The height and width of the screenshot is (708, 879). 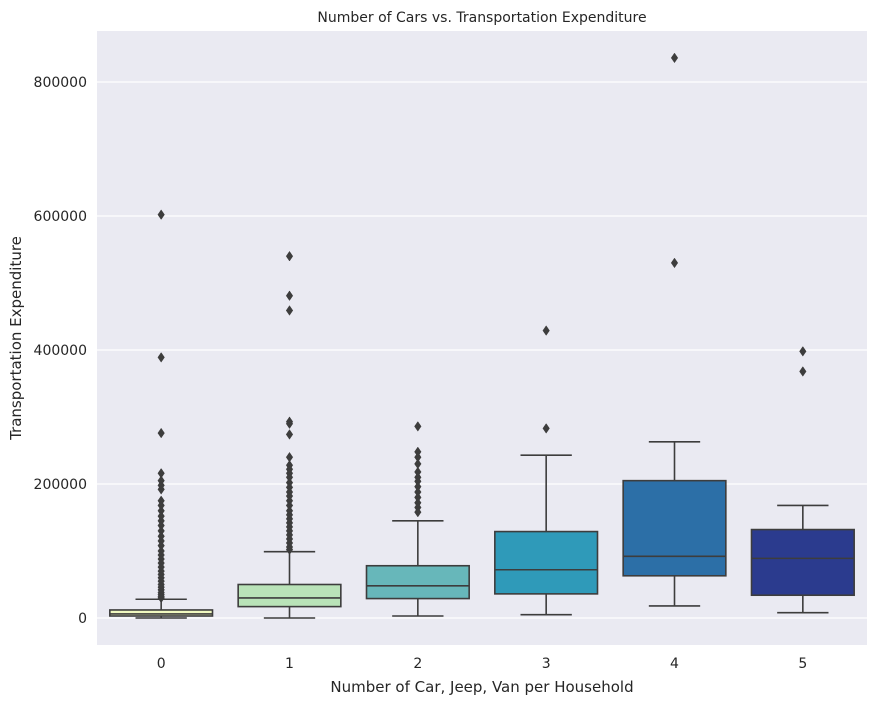 What do you see at coordinates (802, 664) in the screenshot?
I see `x-tick-label: 5` at bounding box center [802, 664].